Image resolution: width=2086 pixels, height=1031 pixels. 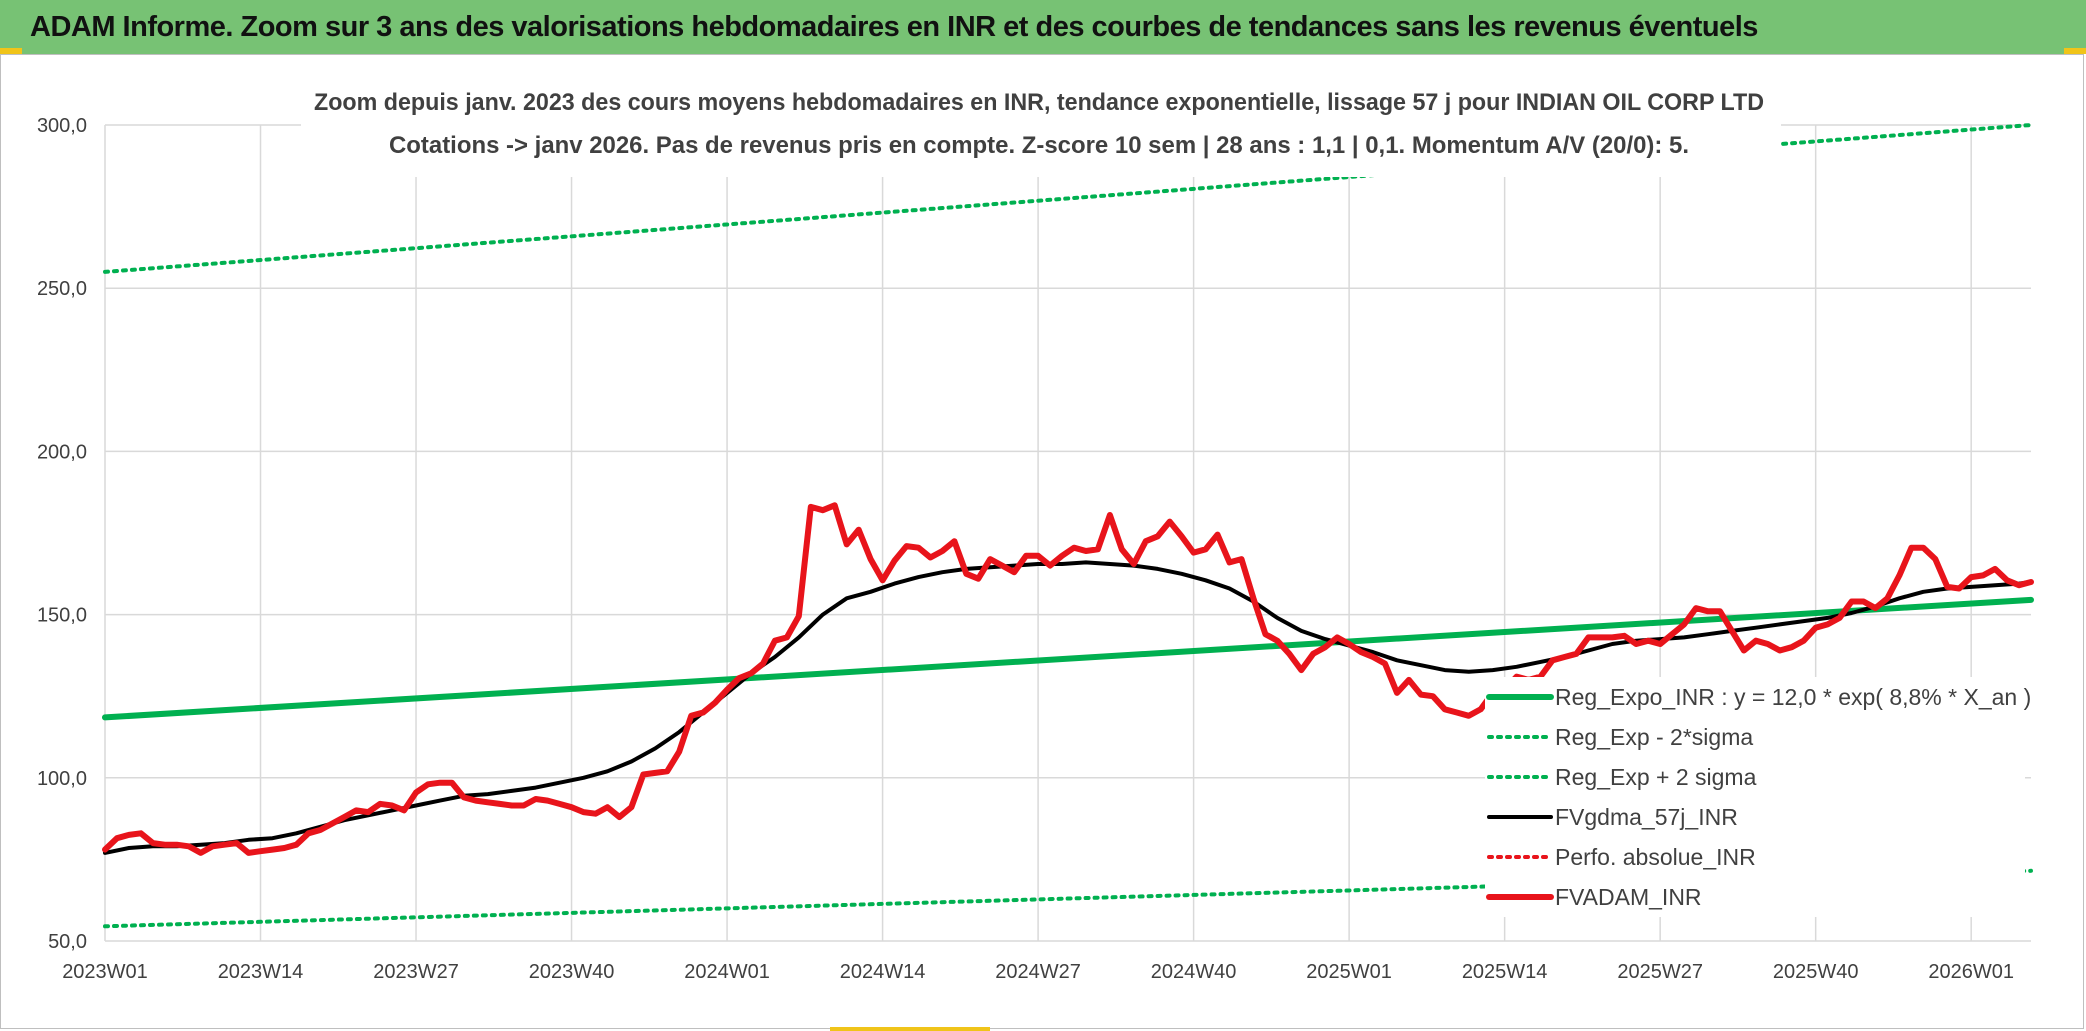 I want to click on x-tick-label: 2024W01, so click(x=727, y=972).